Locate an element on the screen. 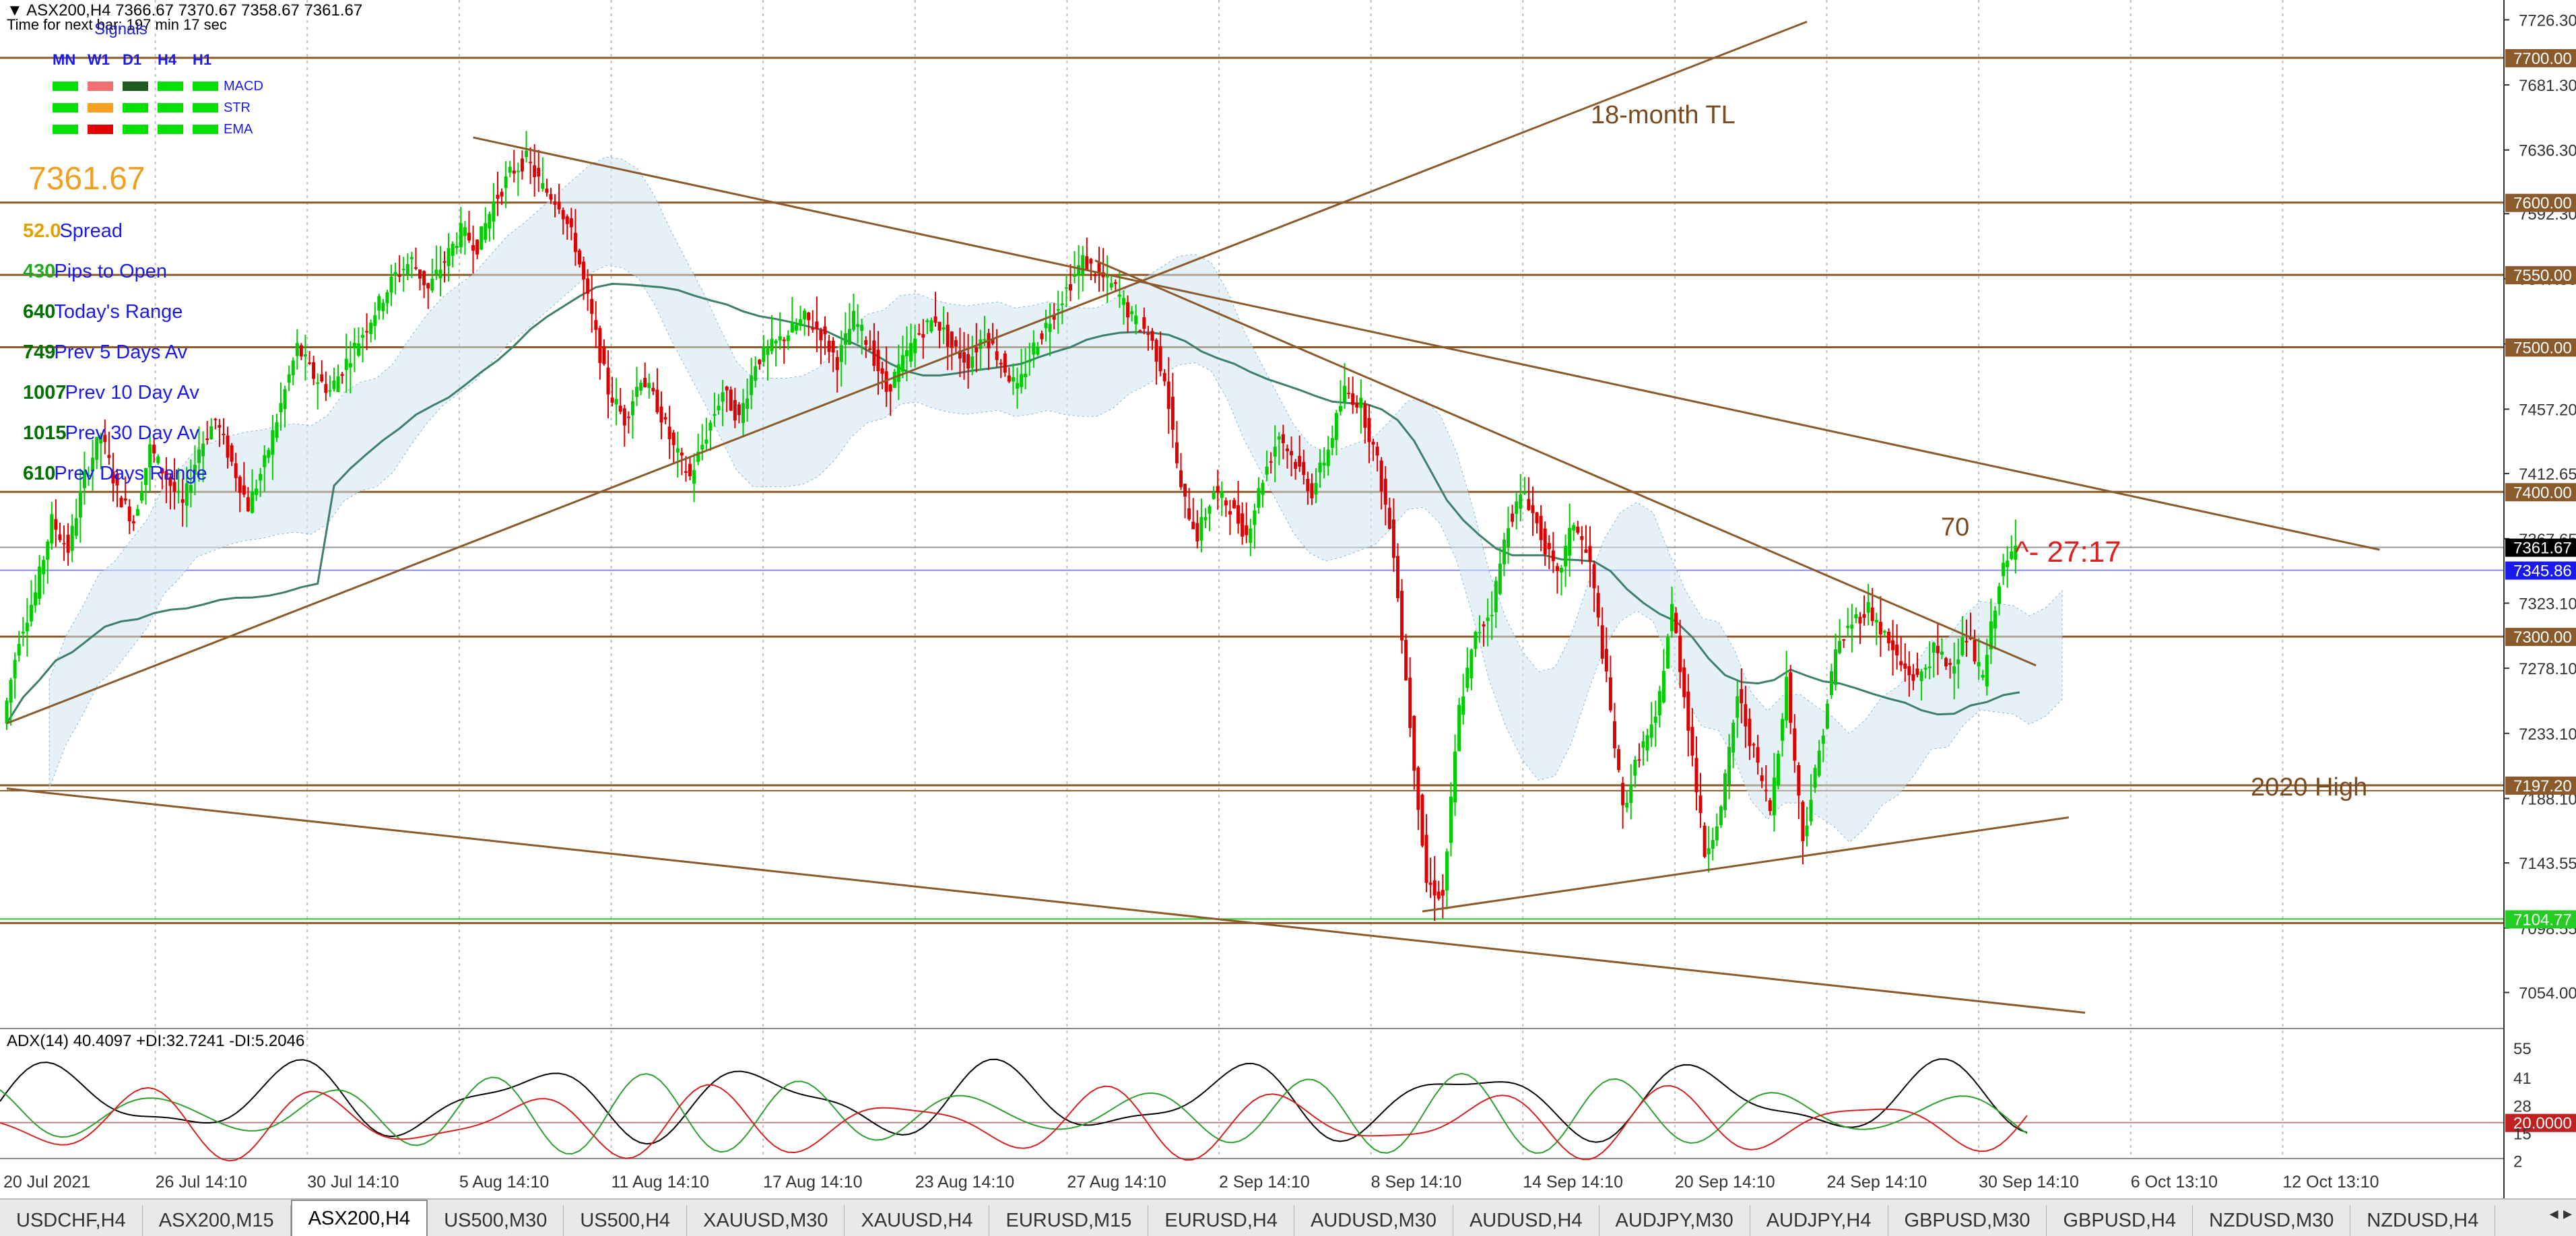 The width and height of the screenshot is (2576, 1236). tab-audusd-h4: AUDUSD,H4 is located at coordinates (1526, 1220).